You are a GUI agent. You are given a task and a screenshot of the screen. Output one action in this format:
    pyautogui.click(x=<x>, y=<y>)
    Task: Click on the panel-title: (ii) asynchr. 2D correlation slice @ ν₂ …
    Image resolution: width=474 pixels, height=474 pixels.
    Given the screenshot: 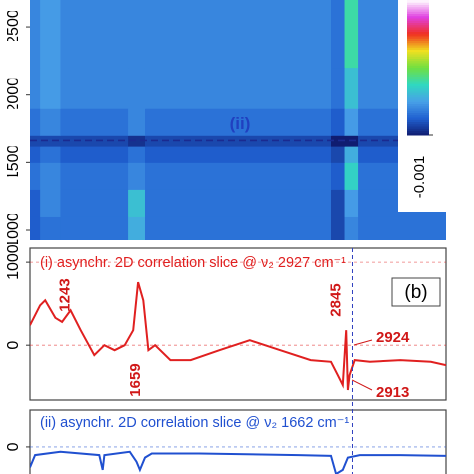 What is the action you would take?
    pyautogui.click(x=194, y=423)
    